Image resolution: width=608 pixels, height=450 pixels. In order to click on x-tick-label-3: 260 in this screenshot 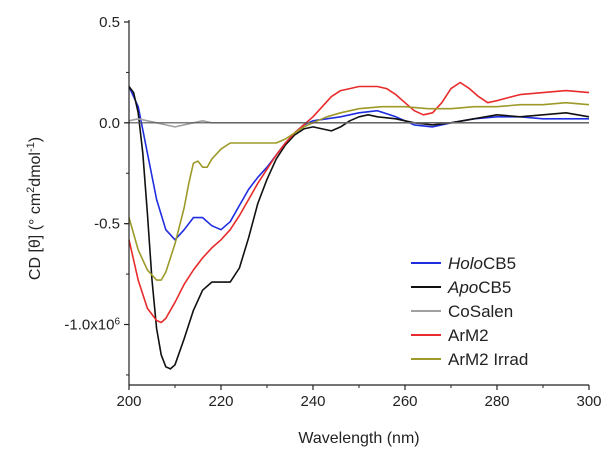, I will do `click(404, 401)`.